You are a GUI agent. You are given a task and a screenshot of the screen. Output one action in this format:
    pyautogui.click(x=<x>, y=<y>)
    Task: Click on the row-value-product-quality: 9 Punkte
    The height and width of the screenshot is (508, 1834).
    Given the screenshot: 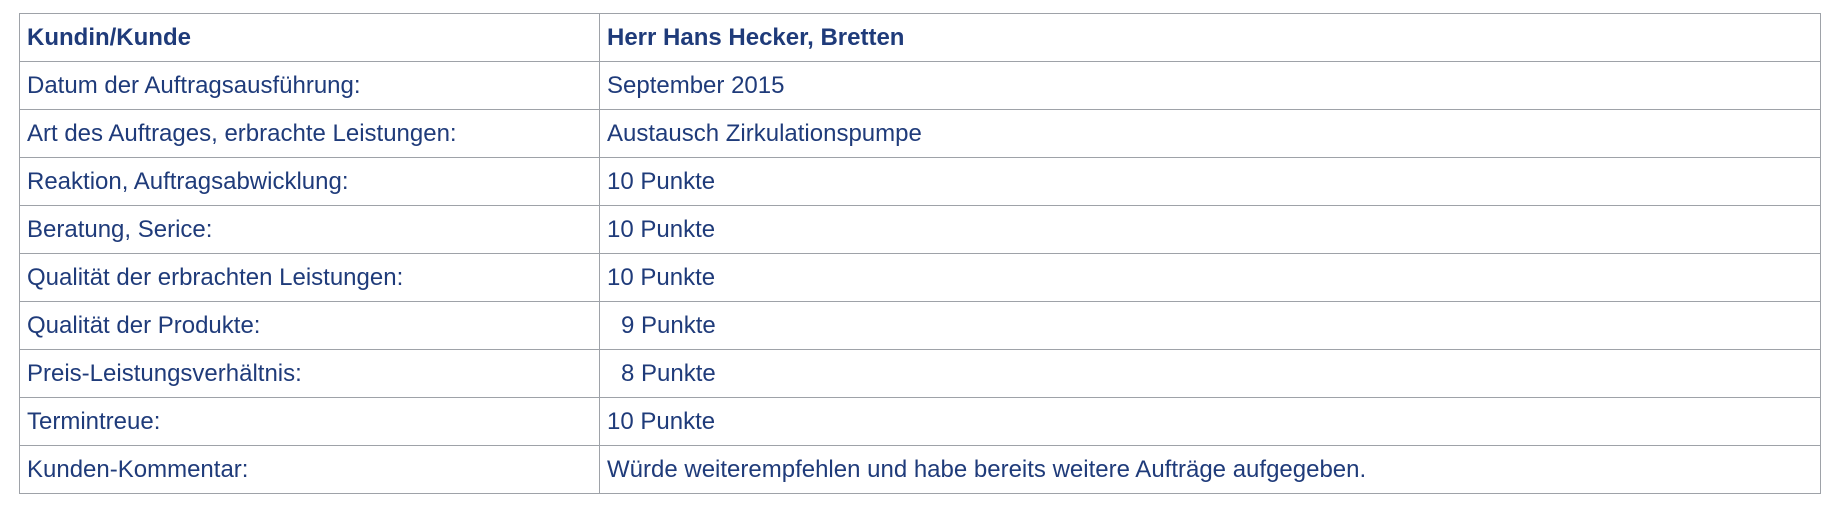 What is the action you would take?
    pyautogui.click(x=1210, y=325)
    